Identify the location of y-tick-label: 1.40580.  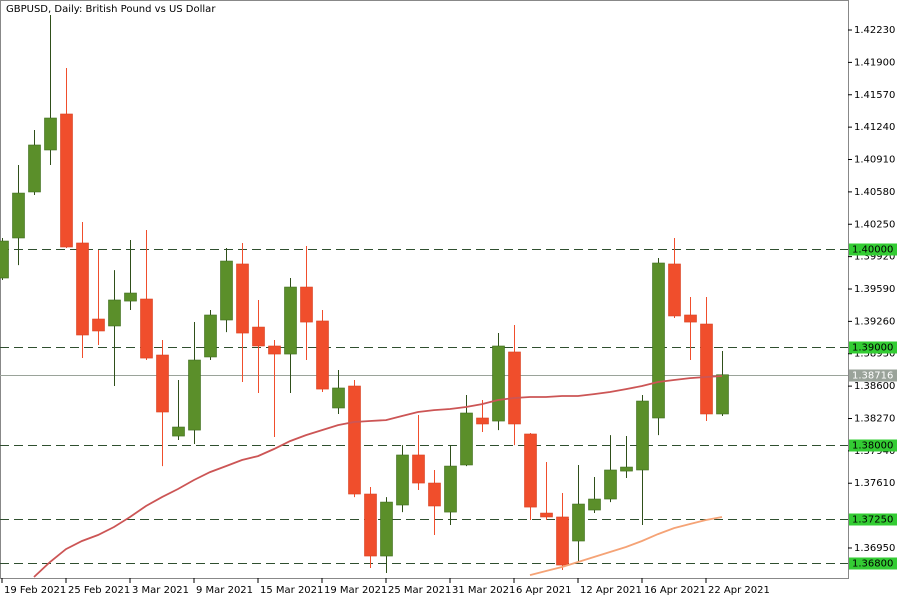
(874, 192).